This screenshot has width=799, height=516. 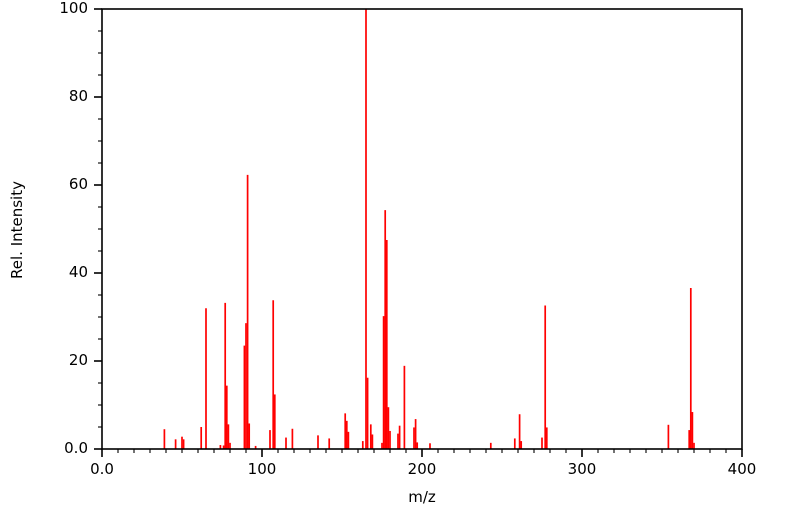 I want to click on x-tick-label: 300, so click(x=582, y=469).